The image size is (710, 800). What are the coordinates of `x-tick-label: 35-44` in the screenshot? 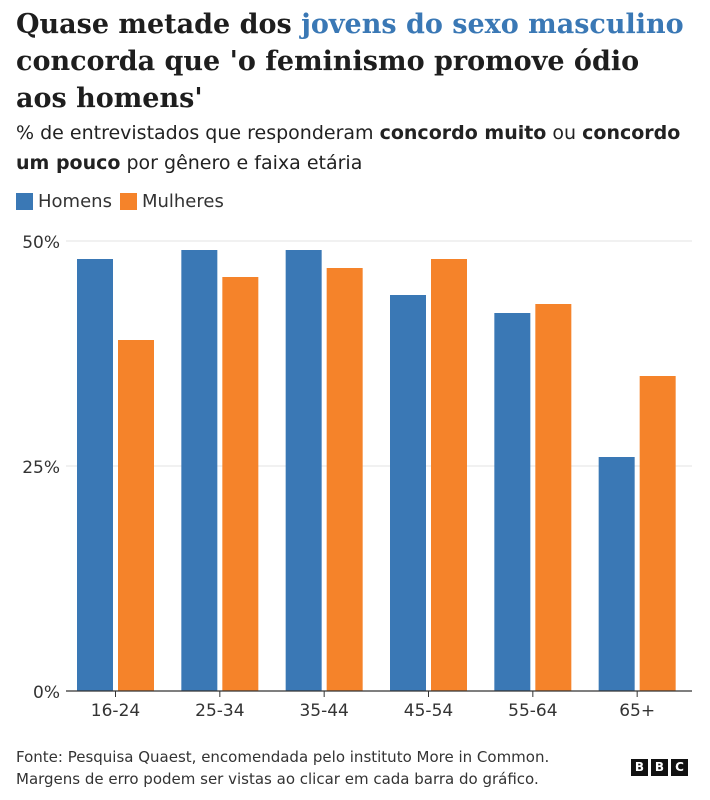 It's located at (323, 711).